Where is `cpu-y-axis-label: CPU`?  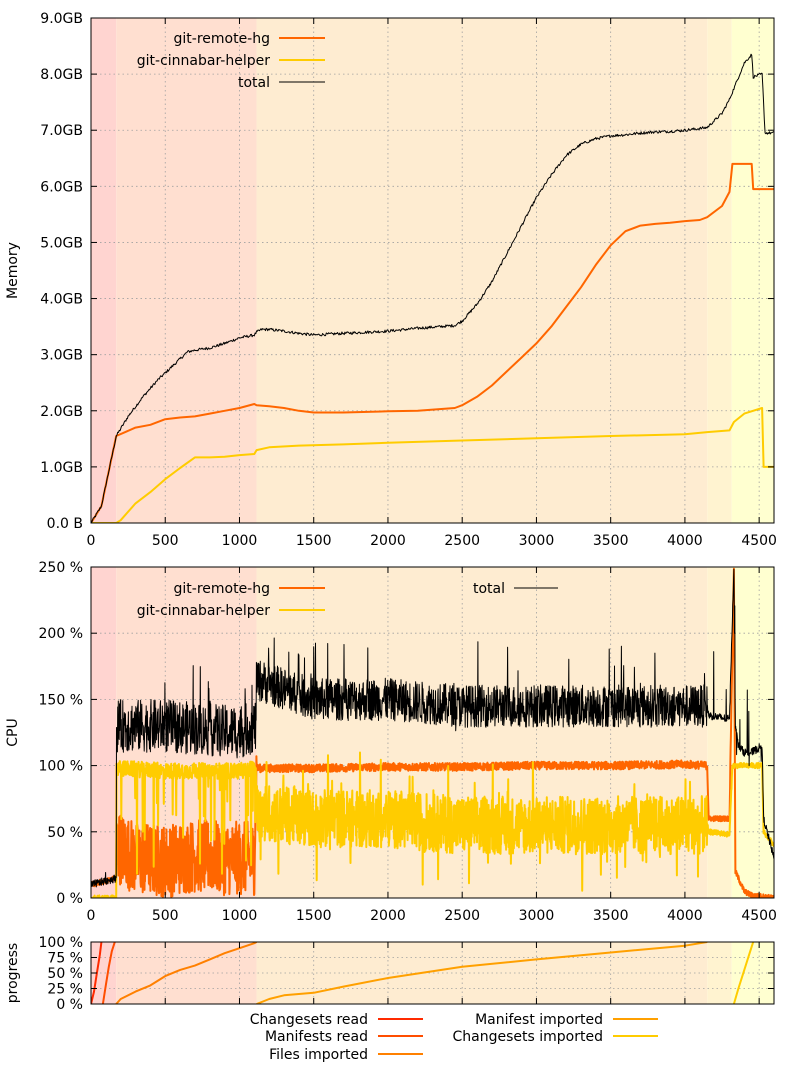
cpu-y-axis-label: CPU is located at coordinates (13, 732).